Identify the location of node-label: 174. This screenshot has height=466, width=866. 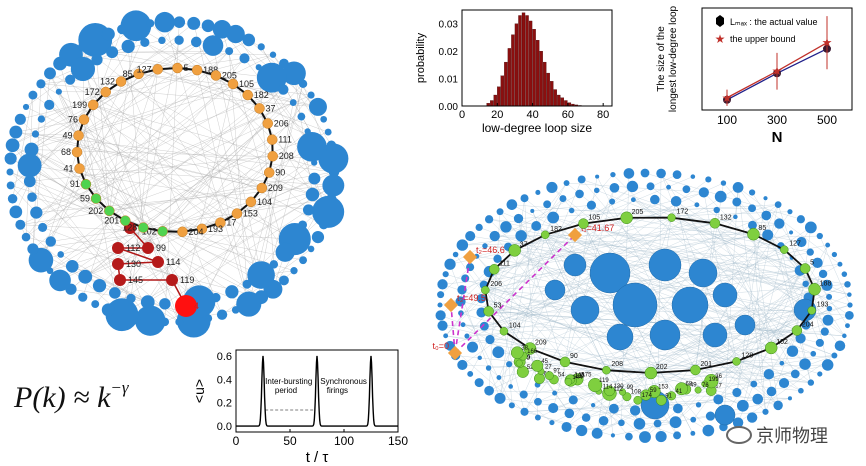
(647, 396).